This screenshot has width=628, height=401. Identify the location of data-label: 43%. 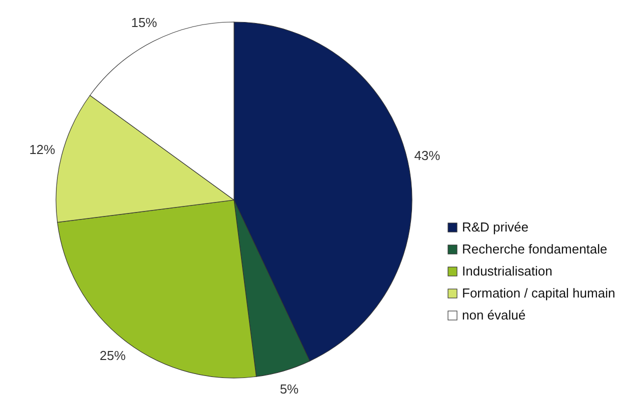
(427, 156).